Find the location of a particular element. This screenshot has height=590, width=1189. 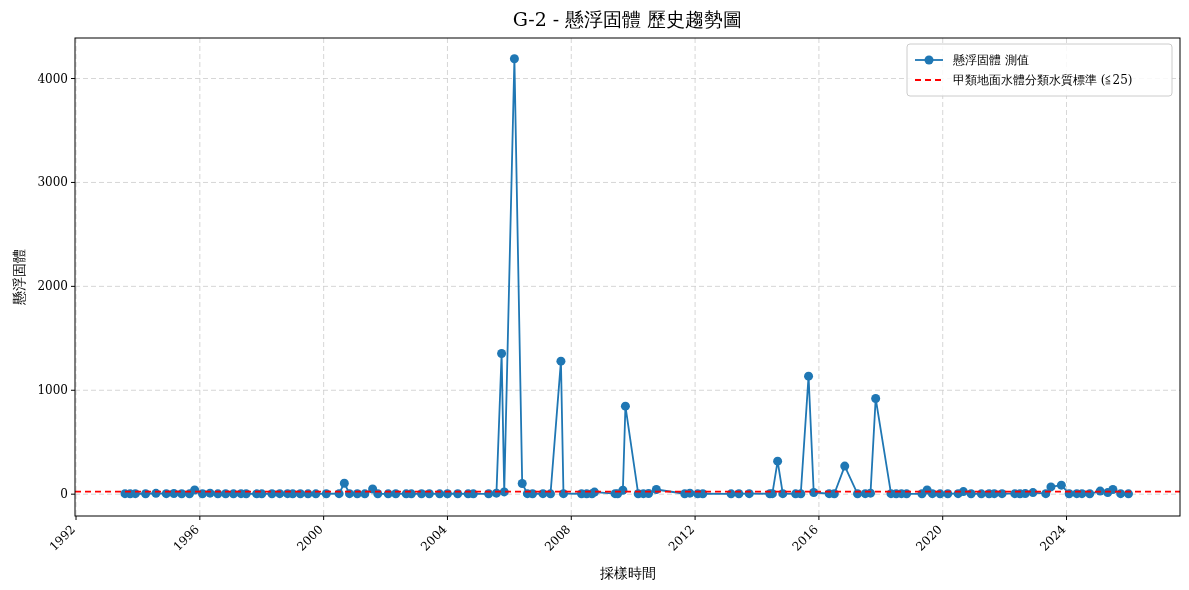

y-tick-label: 1000 is located at coordinates (52, 390).